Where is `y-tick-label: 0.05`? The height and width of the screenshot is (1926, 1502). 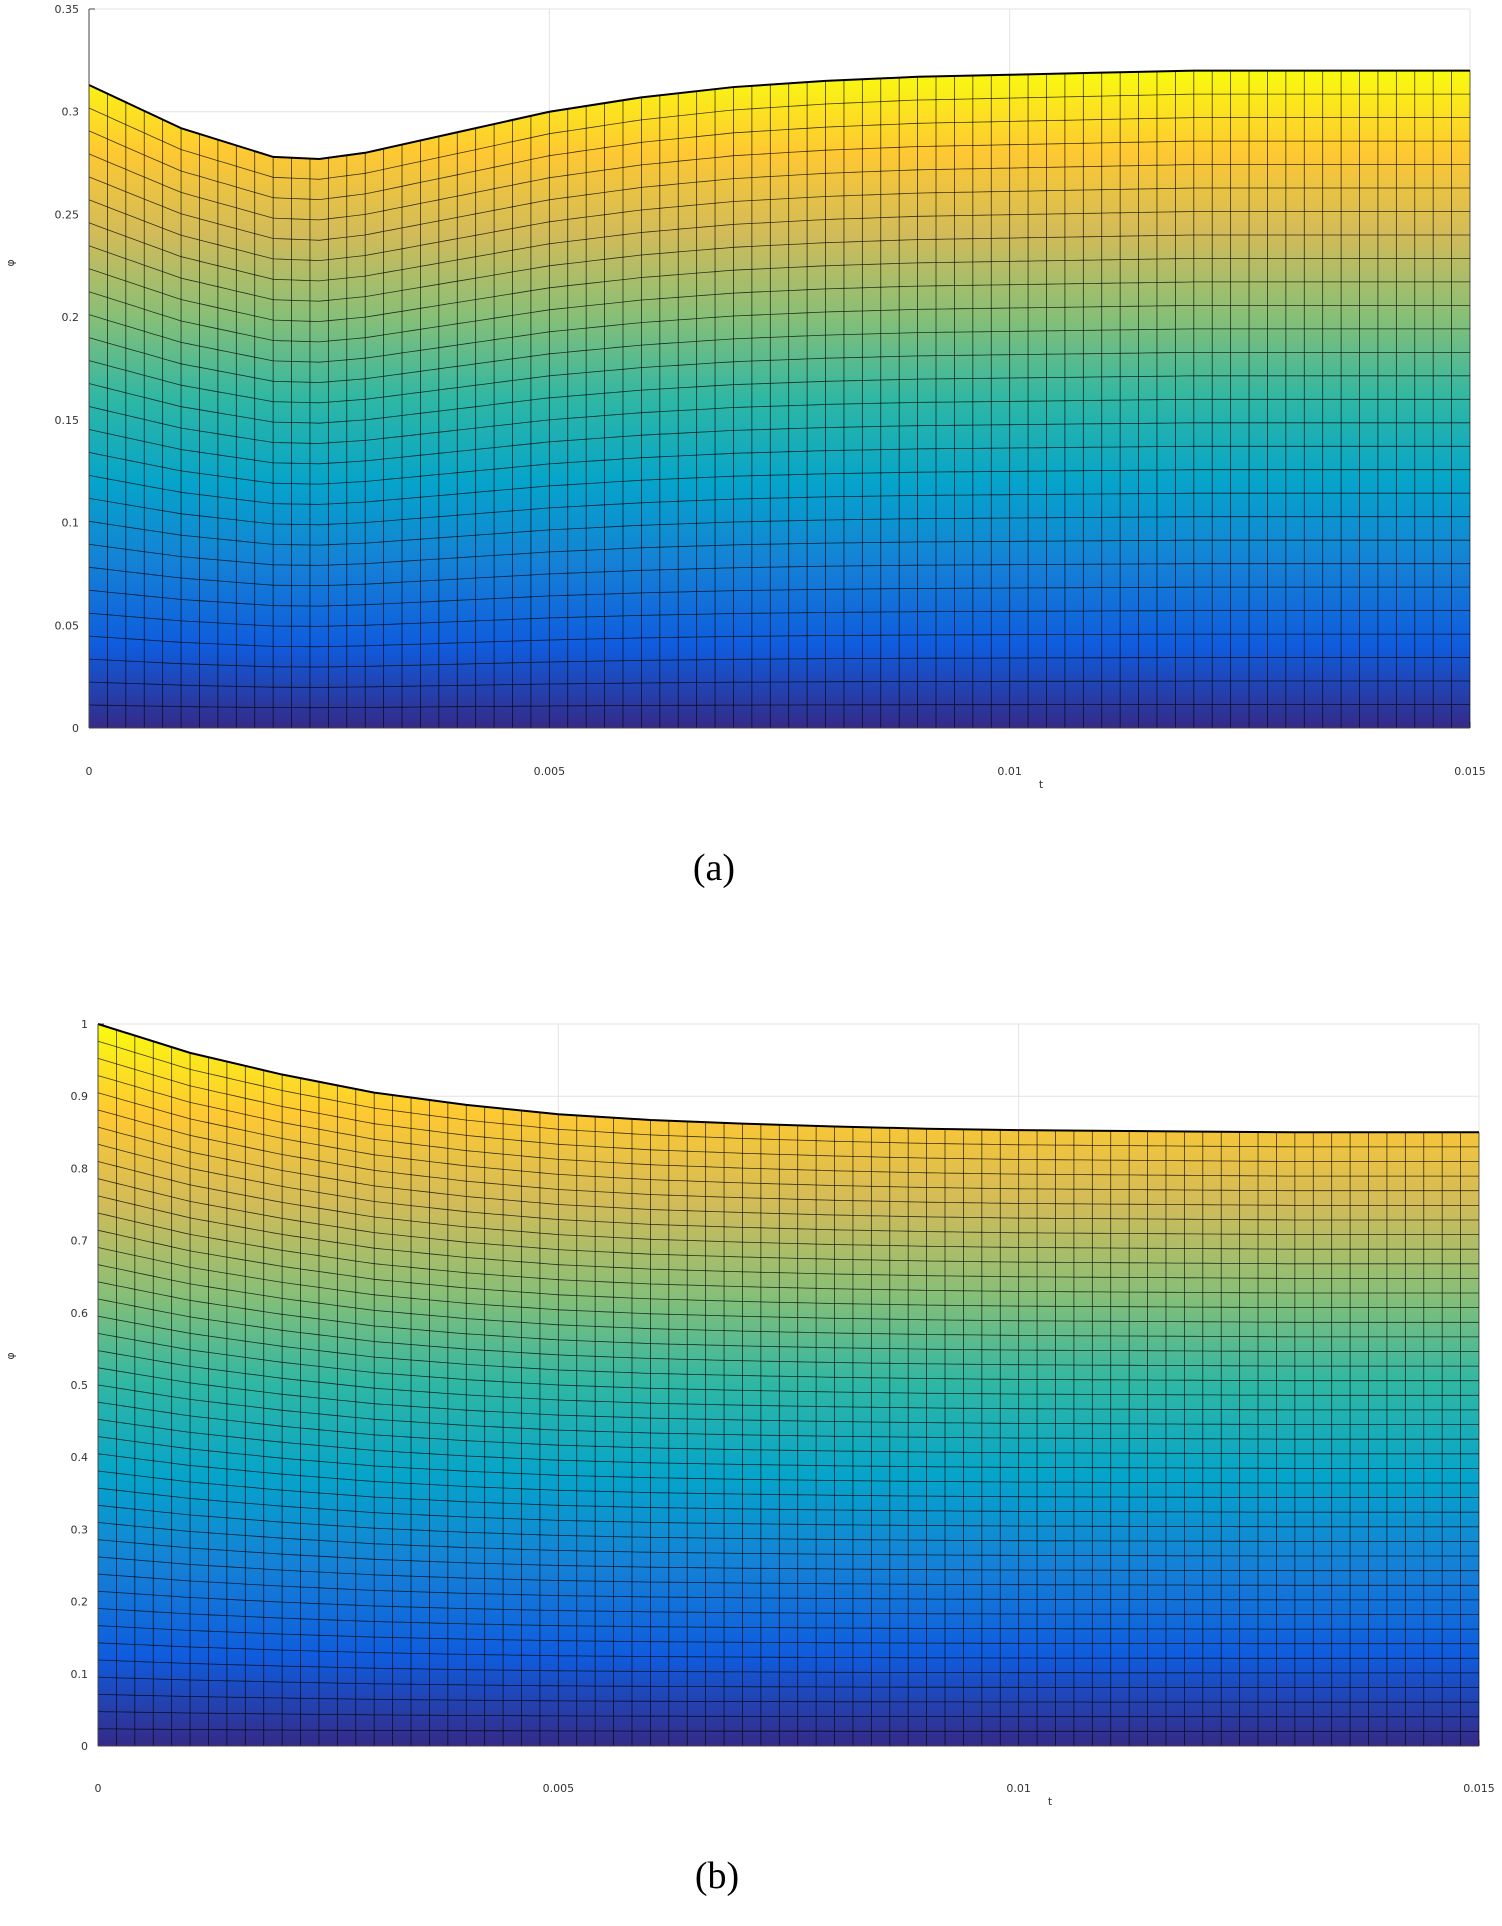
y-tick-label: 0.05 is located at coordinates (67, 625).